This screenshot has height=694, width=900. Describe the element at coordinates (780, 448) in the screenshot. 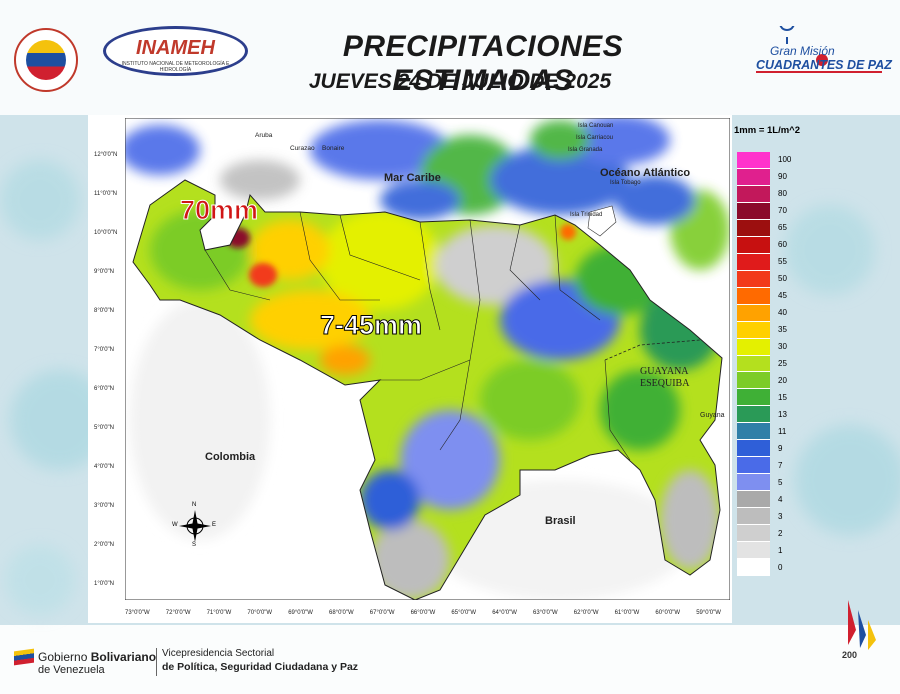

I see `legend-label: 9` at that location.